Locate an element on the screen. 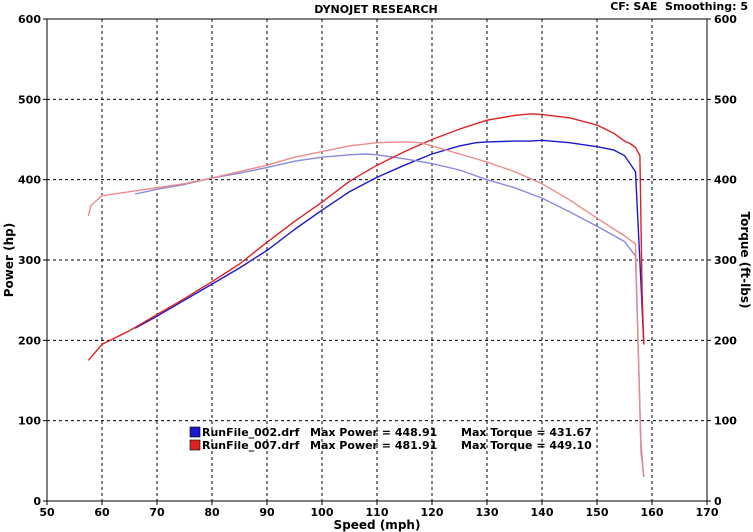  x-tick-label: 140 is located at coordinates (542, 512).